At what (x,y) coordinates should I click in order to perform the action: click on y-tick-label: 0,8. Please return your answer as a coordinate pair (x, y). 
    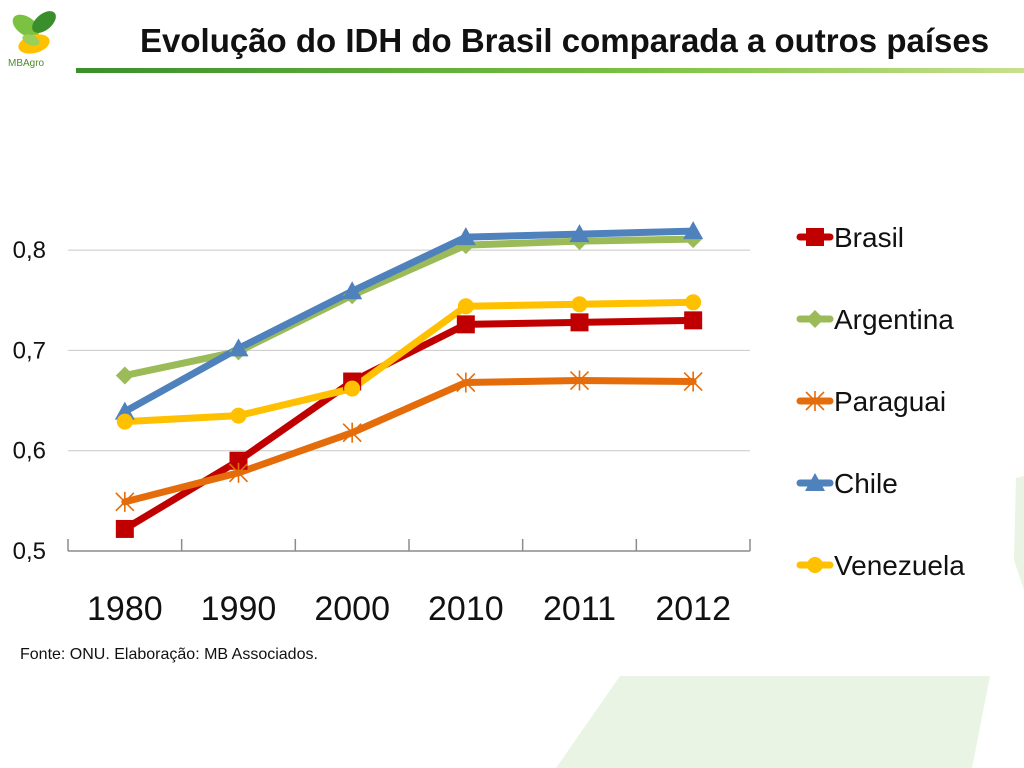
    Looking at the image, I should click on (29, 250).